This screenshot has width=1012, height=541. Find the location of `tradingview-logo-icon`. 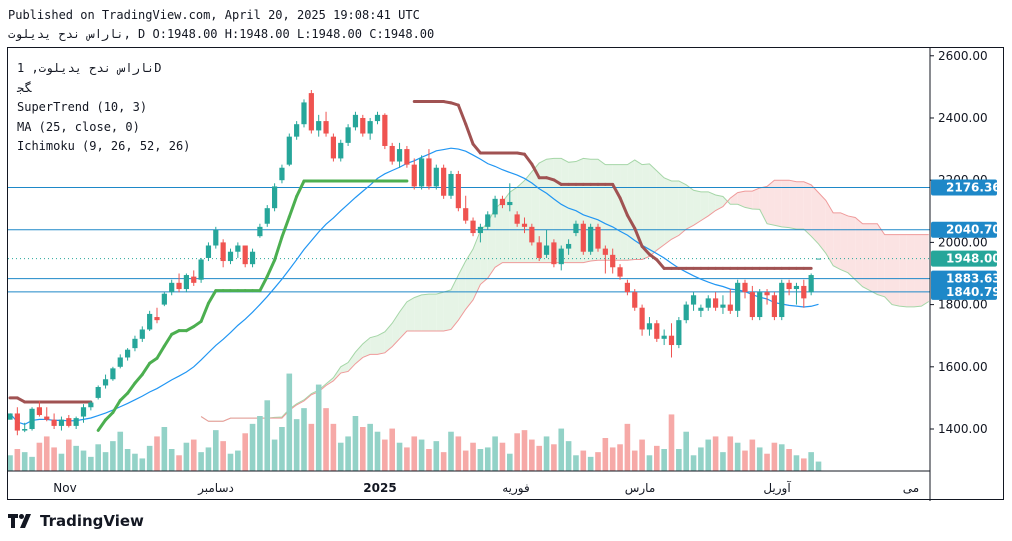

tradingview-logo-icon is located at coordinates (19, 521).